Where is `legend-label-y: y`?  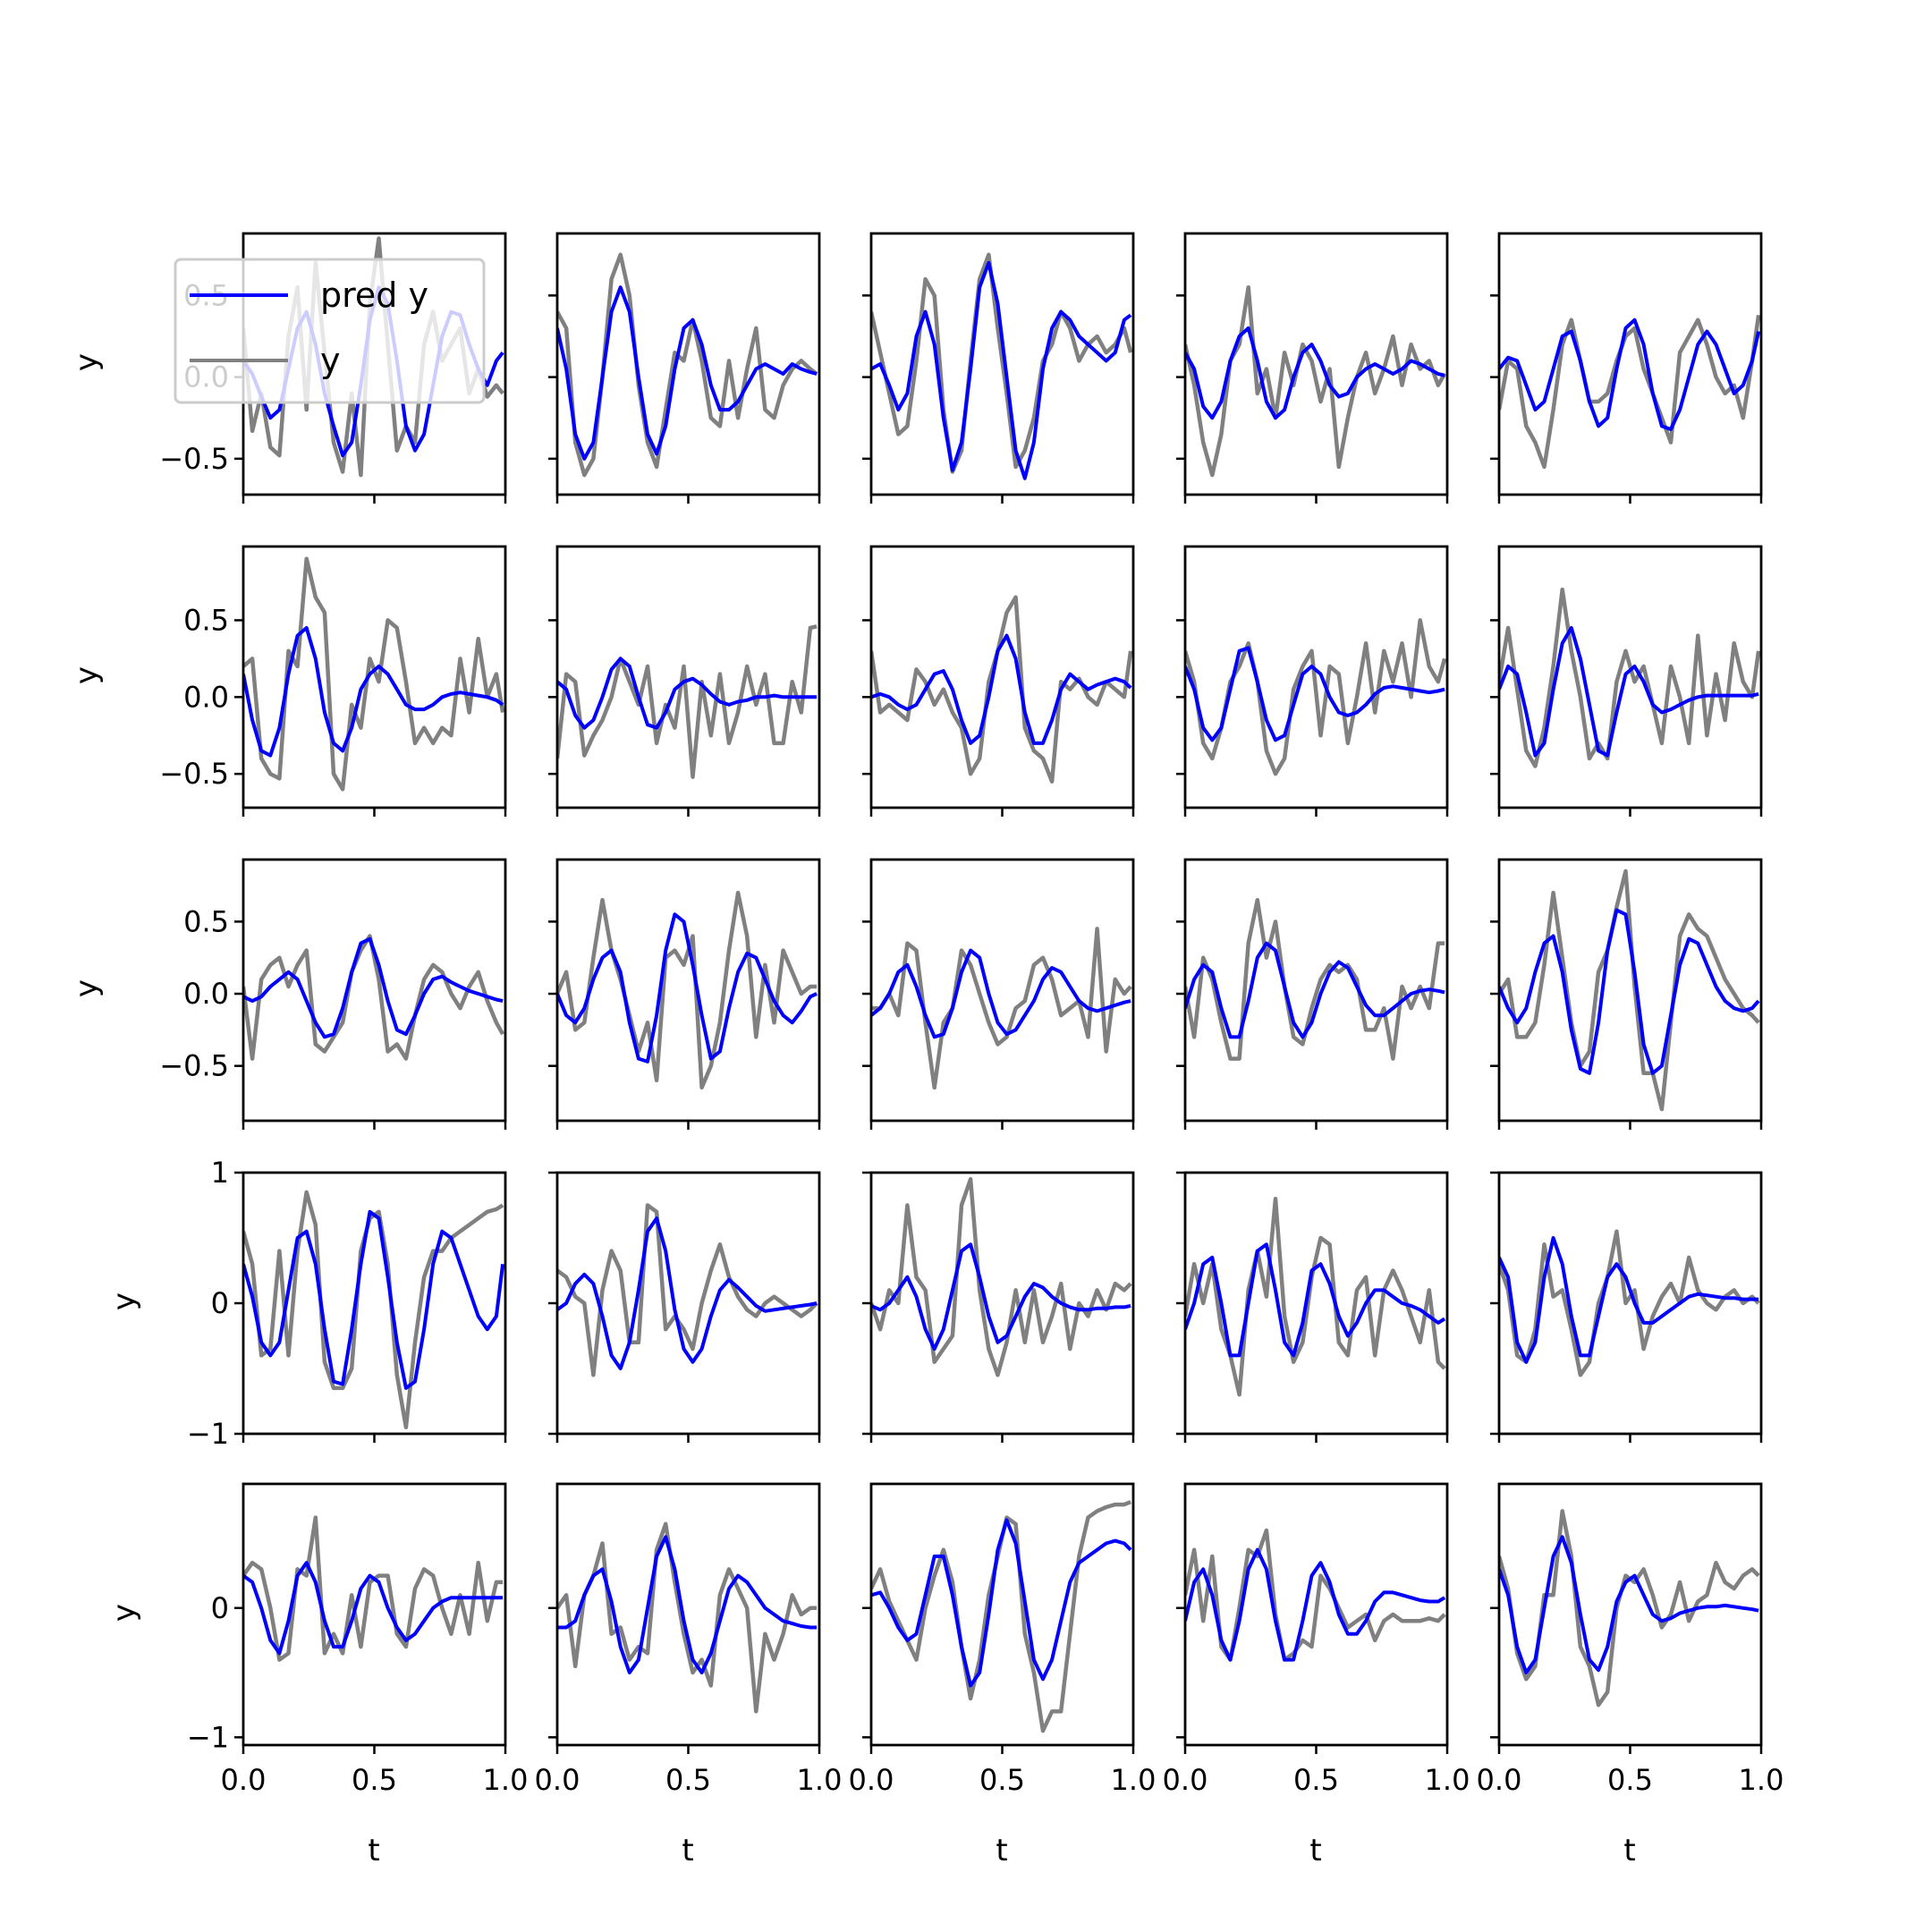 legend-label-y: y is located at coordinates (330, 360).